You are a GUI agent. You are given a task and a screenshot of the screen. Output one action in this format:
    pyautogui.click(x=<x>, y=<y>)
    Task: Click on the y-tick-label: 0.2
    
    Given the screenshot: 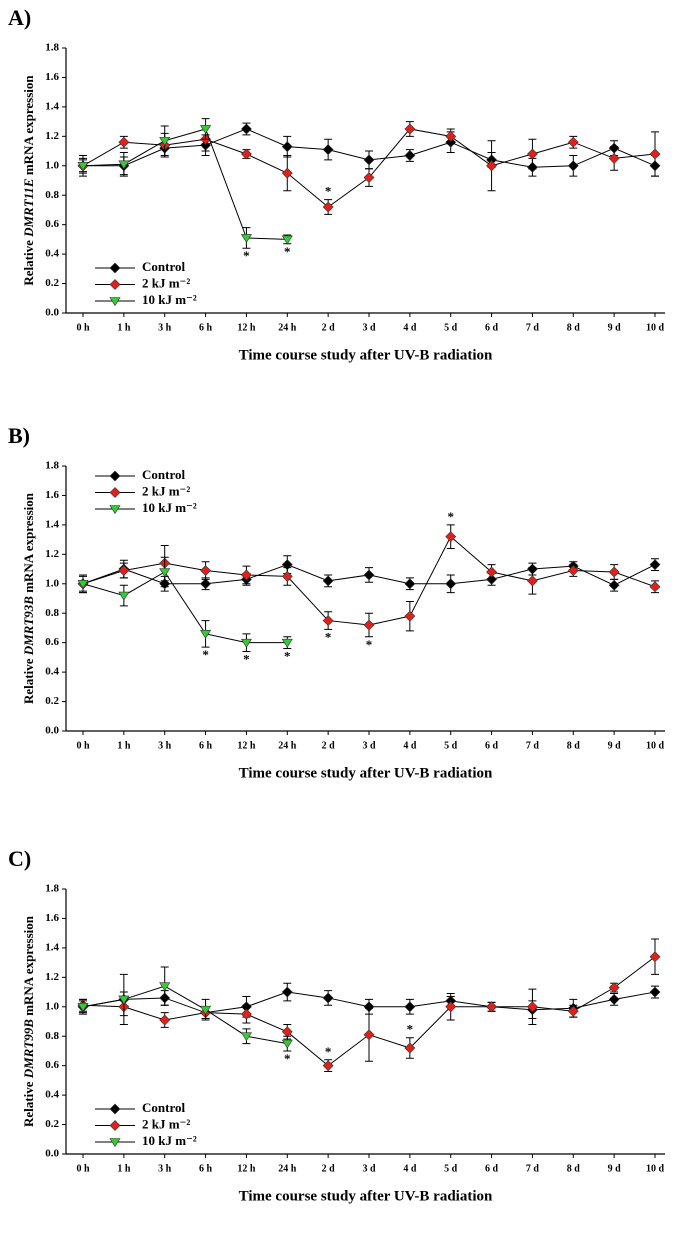 What is the action you would take?
    pyautogui.click(x=52, y=283)
    